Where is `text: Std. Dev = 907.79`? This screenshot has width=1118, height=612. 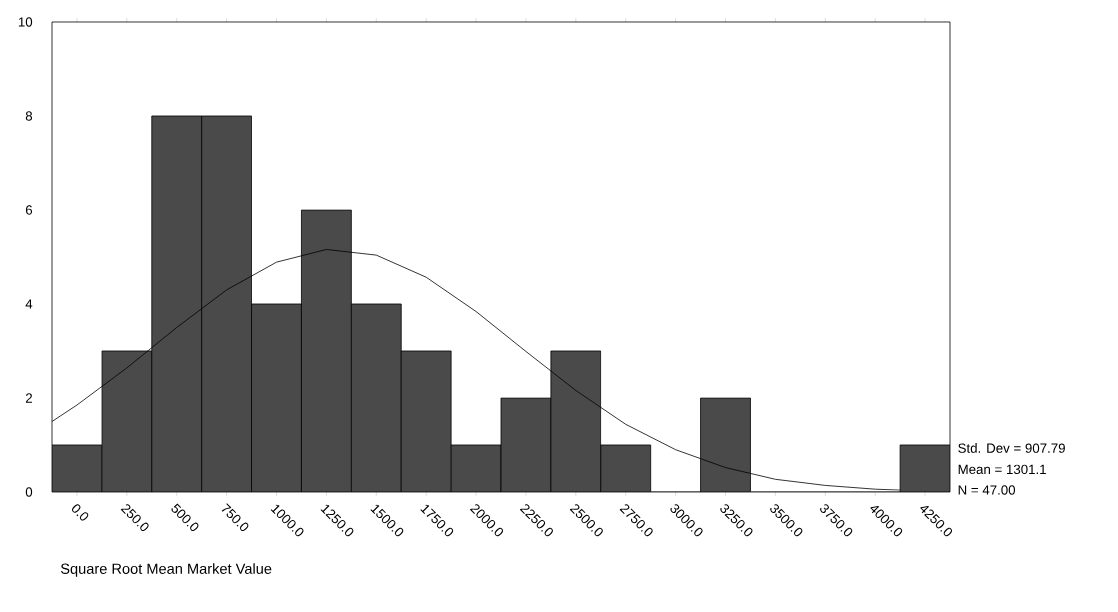 text: Std. Dev = 907.79 is located at coordinates (1011, 448).